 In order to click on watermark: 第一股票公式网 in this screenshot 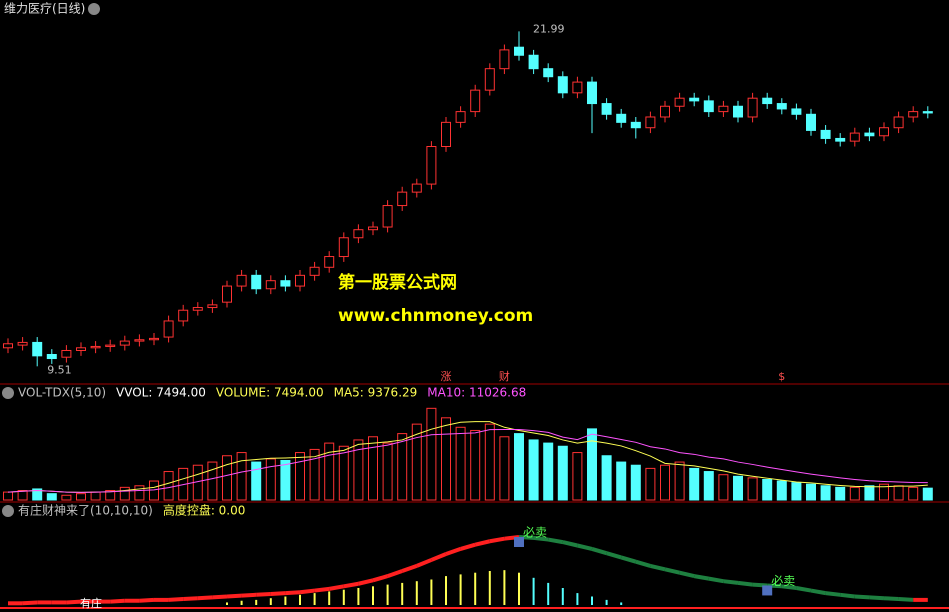, I will do `click(397, 282)`.